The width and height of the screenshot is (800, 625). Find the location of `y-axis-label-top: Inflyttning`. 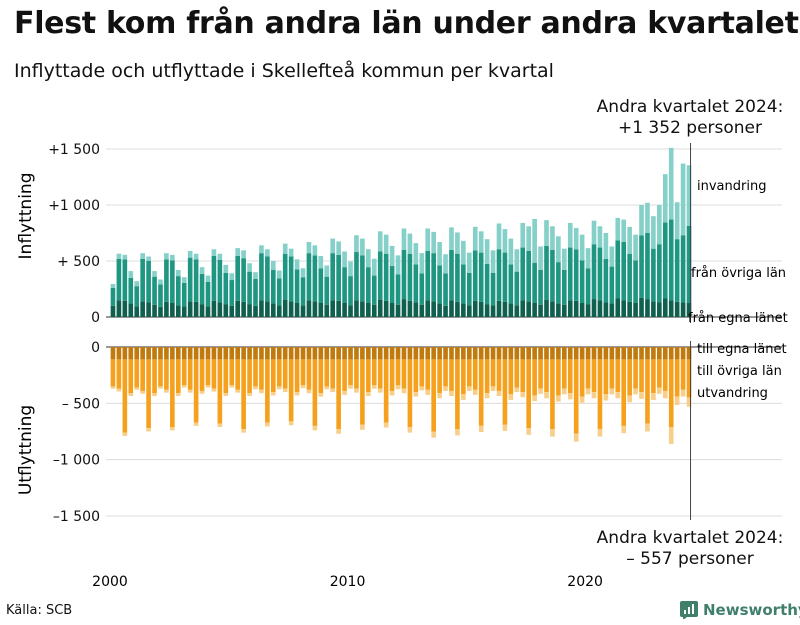

y-axis-label-top: Inflyttning is located at coordinates (26, 216).